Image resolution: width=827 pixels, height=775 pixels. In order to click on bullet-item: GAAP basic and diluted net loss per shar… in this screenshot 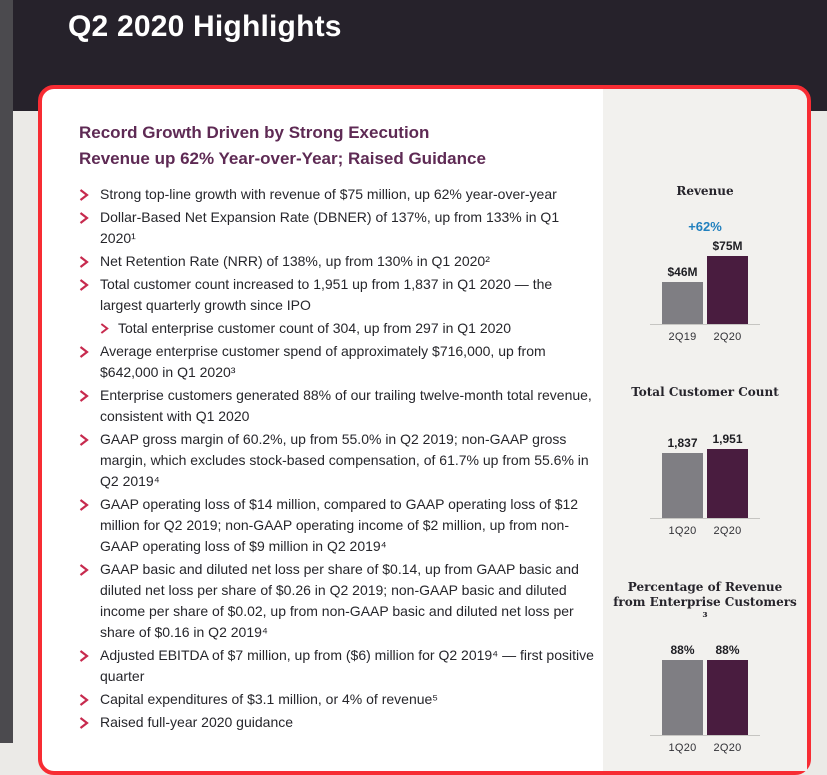, I will do `click(338, 601)`.